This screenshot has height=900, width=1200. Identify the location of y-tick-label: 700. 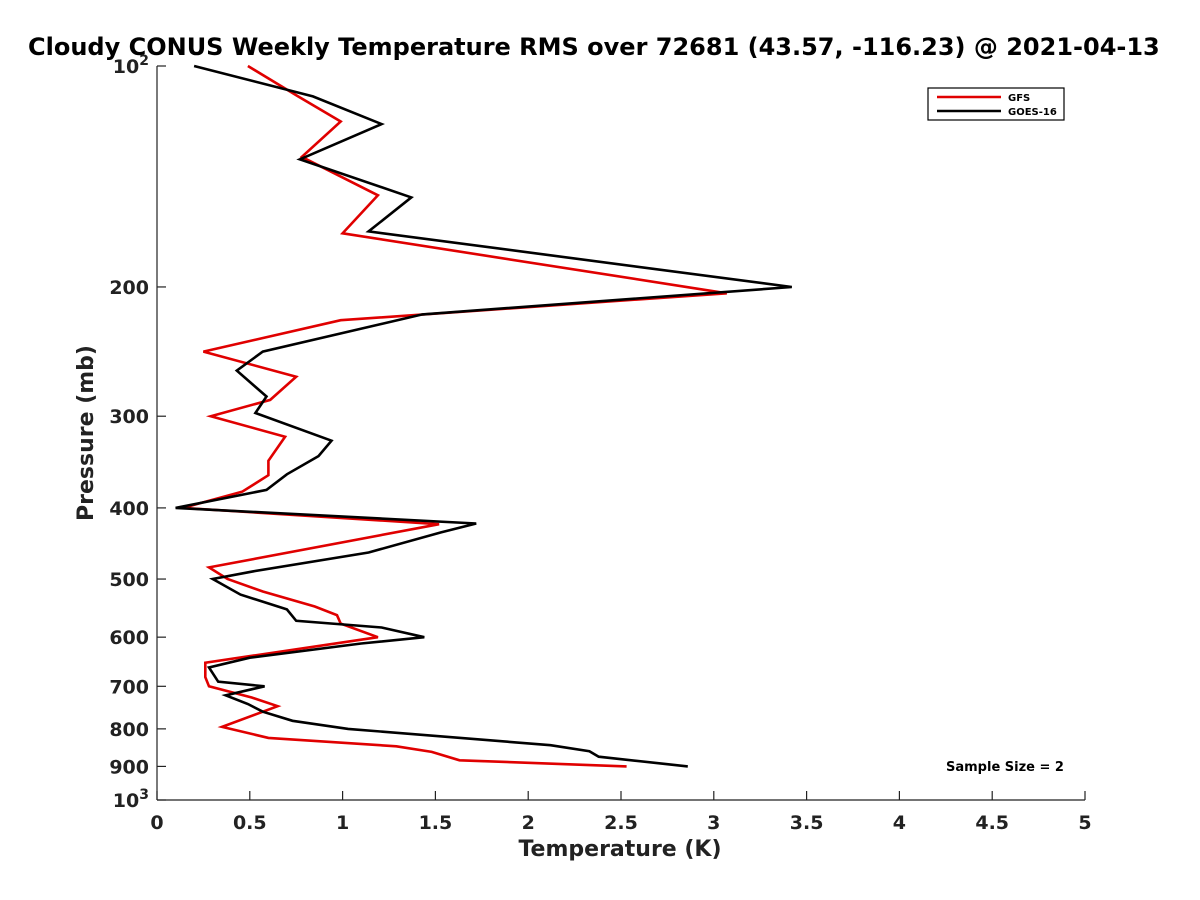
(129, 687).